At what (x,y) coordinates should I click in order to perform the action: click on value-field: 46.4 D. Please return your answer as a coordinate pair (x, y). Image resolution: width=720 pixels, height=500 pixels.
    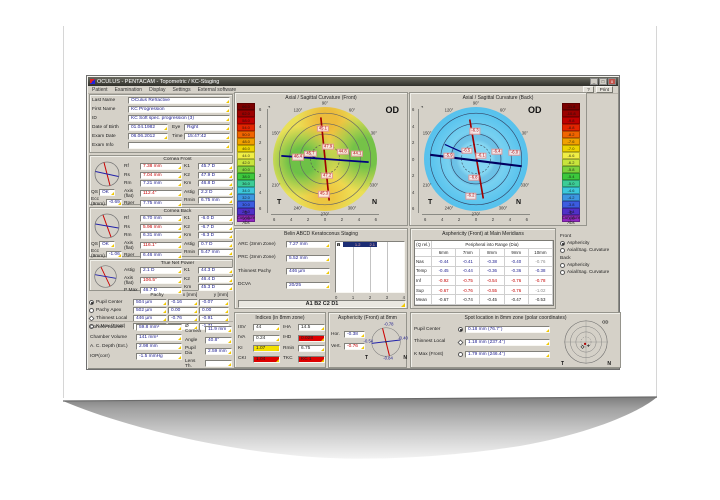
    Looking at the image, I should click on (215, 279).